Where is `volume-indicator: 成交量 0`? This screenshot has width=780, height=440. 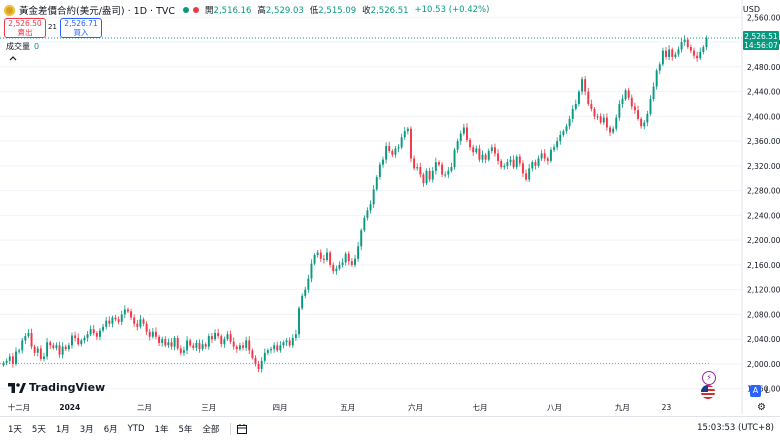 volume-indicator: 成交量 0 is located at coordinates (22, 46).